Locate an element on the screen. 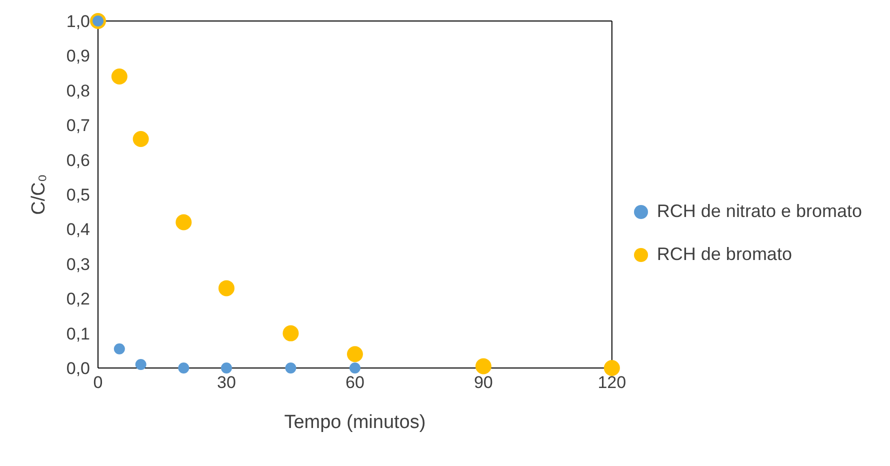 The height and width of the screenshot is (466, 890). x-axis-title: Tempo (minutos) is located at coordinates (355, 422).